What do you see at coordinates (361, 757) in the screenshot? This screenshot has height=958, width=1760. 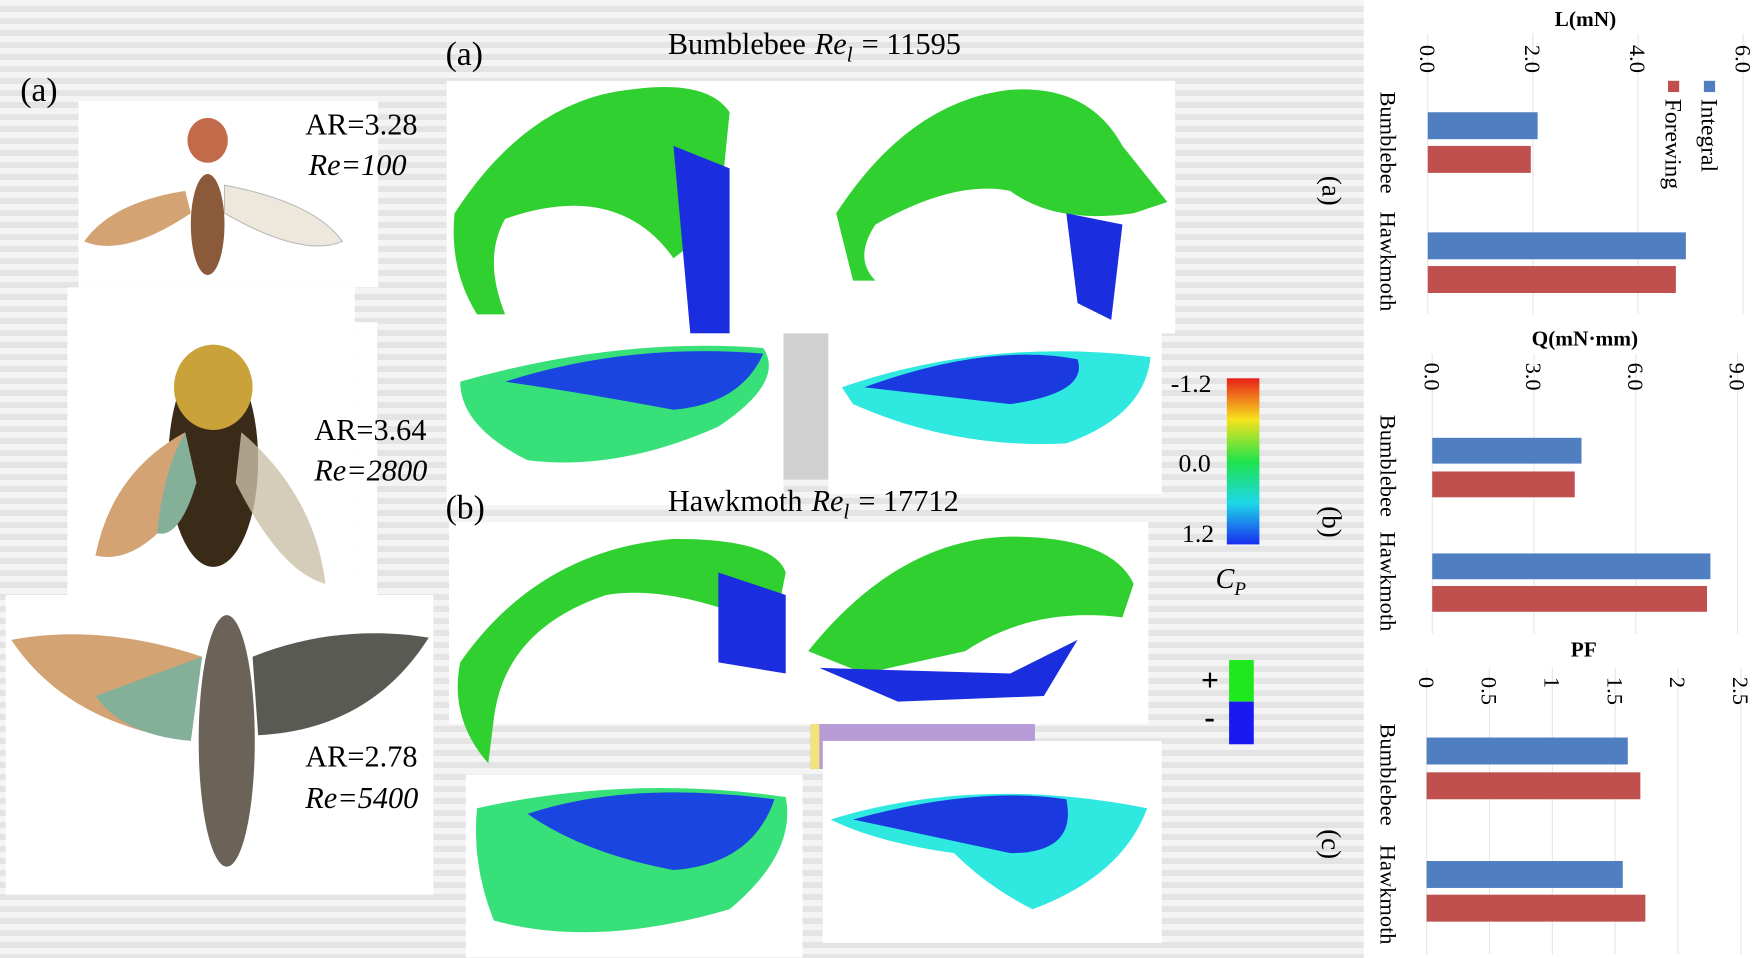 I see `aspect-ratio: AR=2.78` at bounding box center [361, 757].